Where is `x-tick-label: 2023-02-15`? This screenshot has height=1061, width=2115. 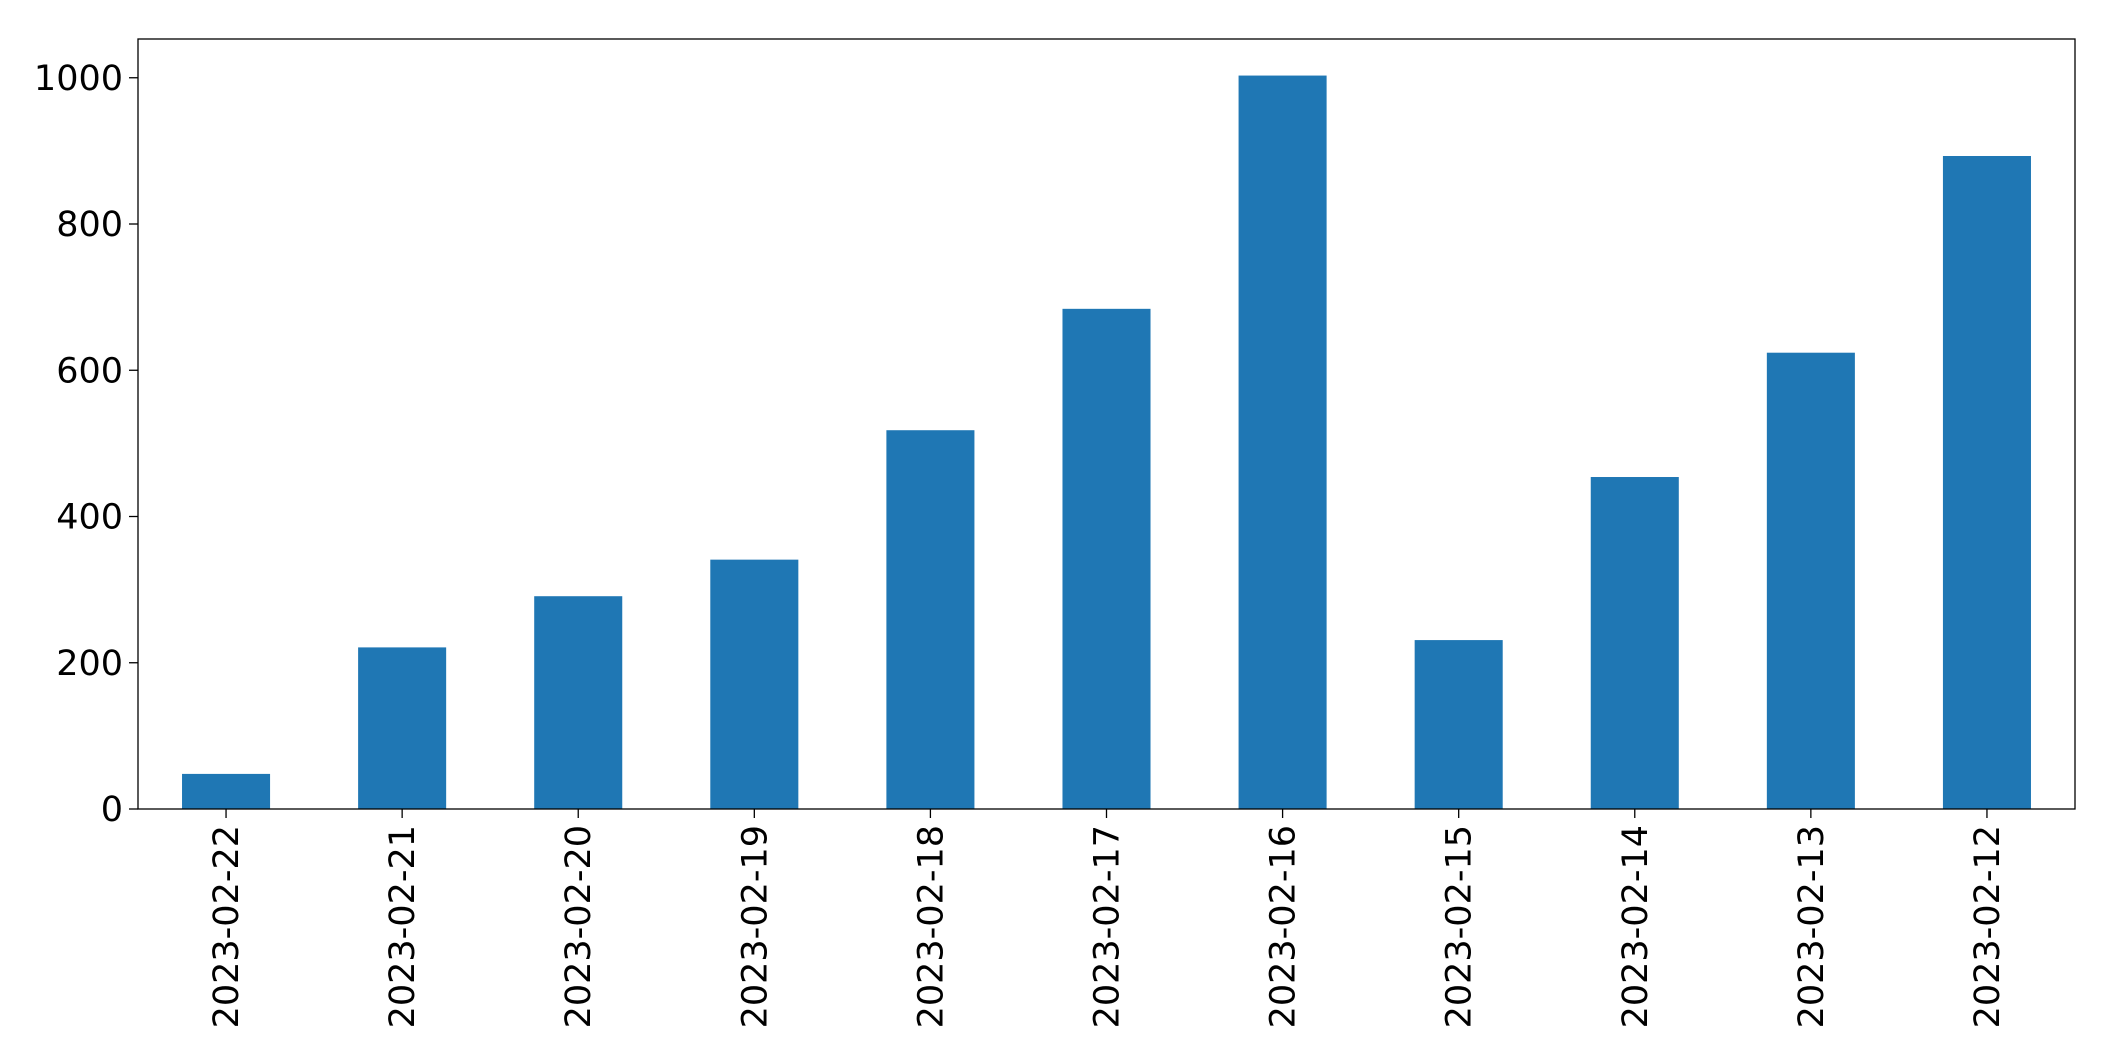 x-tick-label: 2023-02-15 is located at coordinates (1460, 926).